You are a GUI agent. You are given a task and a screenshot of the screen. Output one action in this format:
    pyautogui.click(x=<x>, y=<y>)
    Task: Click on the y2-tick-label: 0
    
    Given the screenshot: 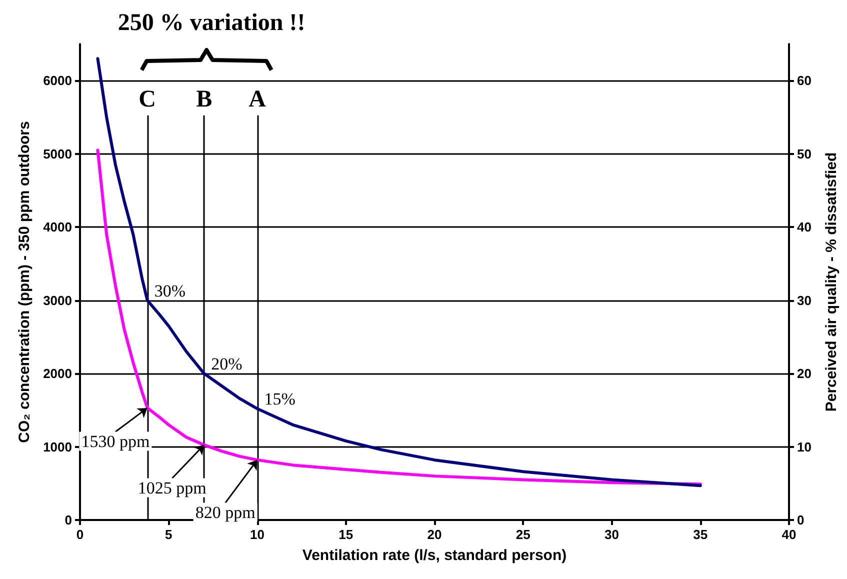 What is the action you would take?
    pyautogui.click(x=800, y=520)
    